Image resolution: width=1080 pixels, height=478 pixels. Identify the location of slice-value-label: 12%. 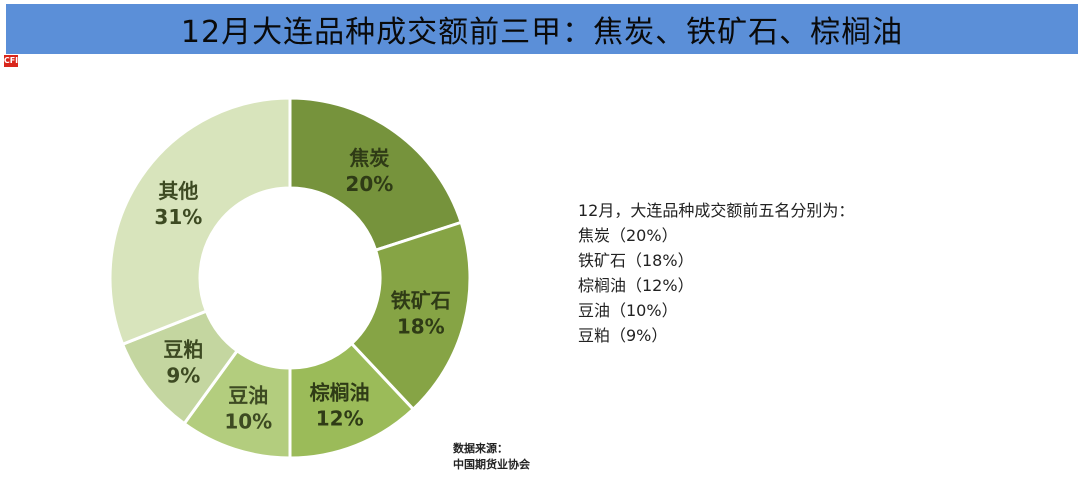
(340, 419).